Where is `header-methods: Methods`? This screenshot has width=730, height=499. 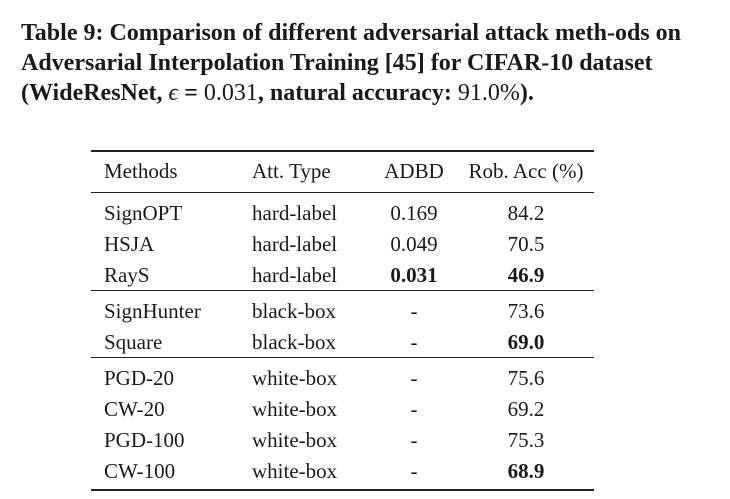 header-methods: Methods is located at coordinates (171, 172).